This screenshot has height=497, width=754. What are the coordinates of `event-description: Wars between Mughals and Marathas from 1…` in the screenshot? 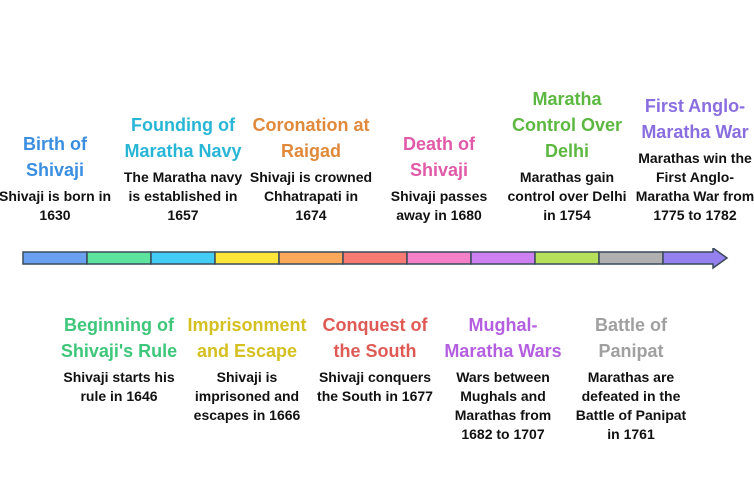 It's located at (503, 405).